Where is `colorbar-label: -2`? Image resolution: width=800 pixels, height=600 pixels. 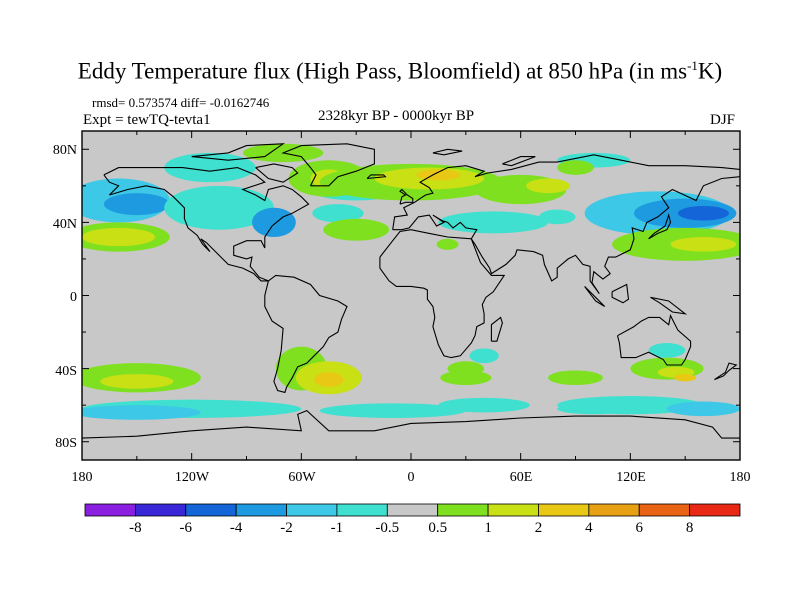
colorbar-label: -2 is located at coordinates (286, 528).